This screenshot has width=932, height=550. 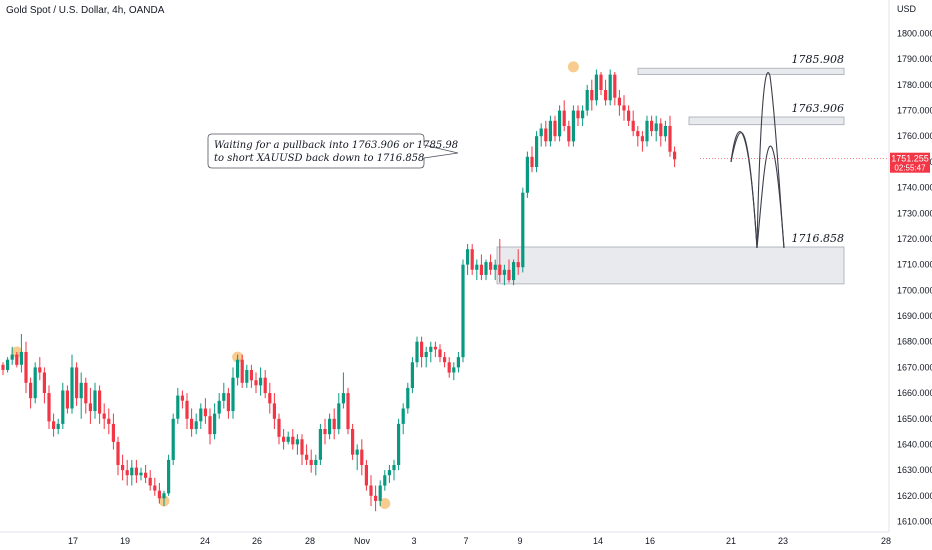 What do you see at coordinates (741, 71) in the screenshot?
I see `resistance-zone-top` at bounding box center [741, 71].